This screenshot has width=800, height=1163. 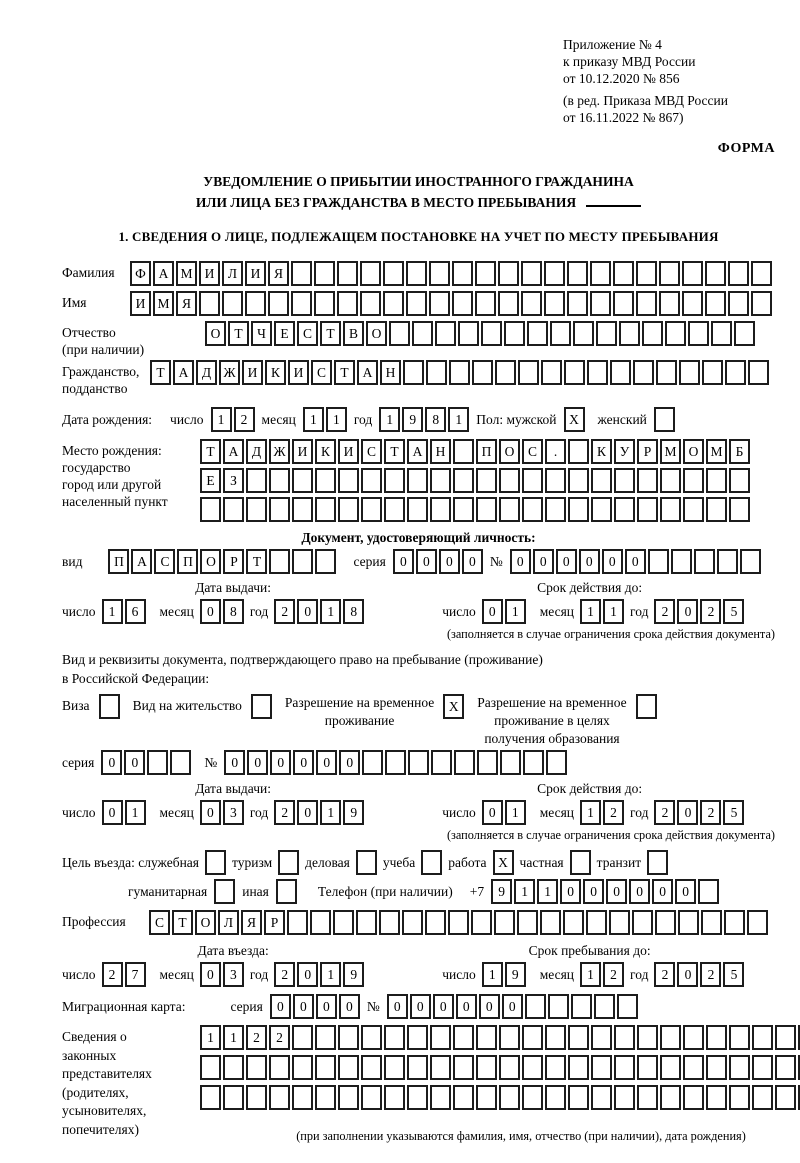 What do you see at coordinates (580, 862) in the screenshot?
I see `purpose-private-checkbox` at bounding box center [580, 862].